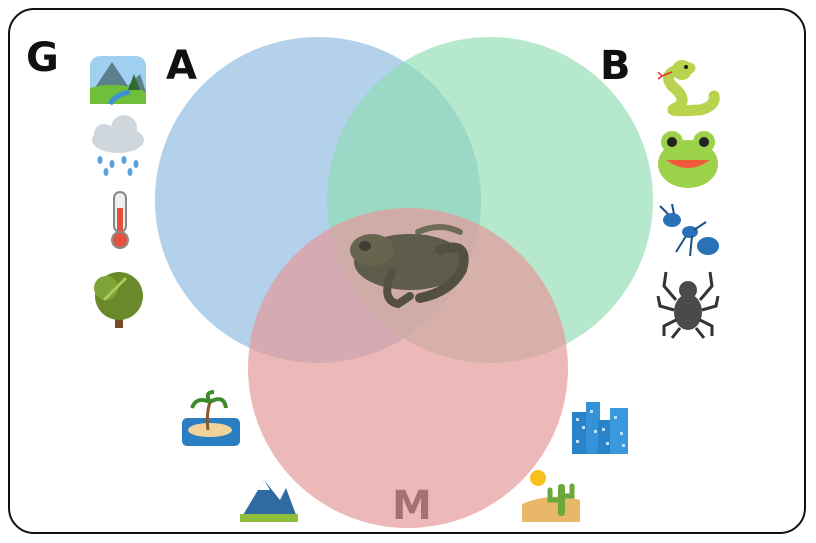 This screenshot has height=543, width=816. What do you see at coordinates (118, 145) in the screenshot?
I see `rain-cloud-icon` at bounding box center [118, 145].